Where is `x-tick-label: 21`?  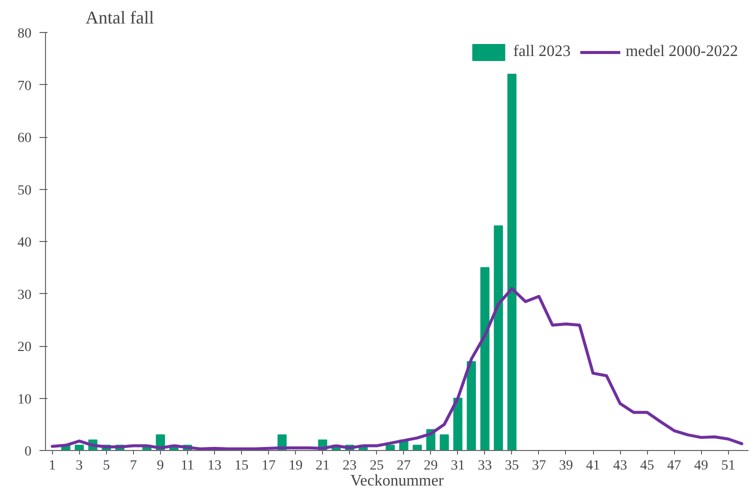
x-tick-label: 21 is located at coordinates (323, 466).